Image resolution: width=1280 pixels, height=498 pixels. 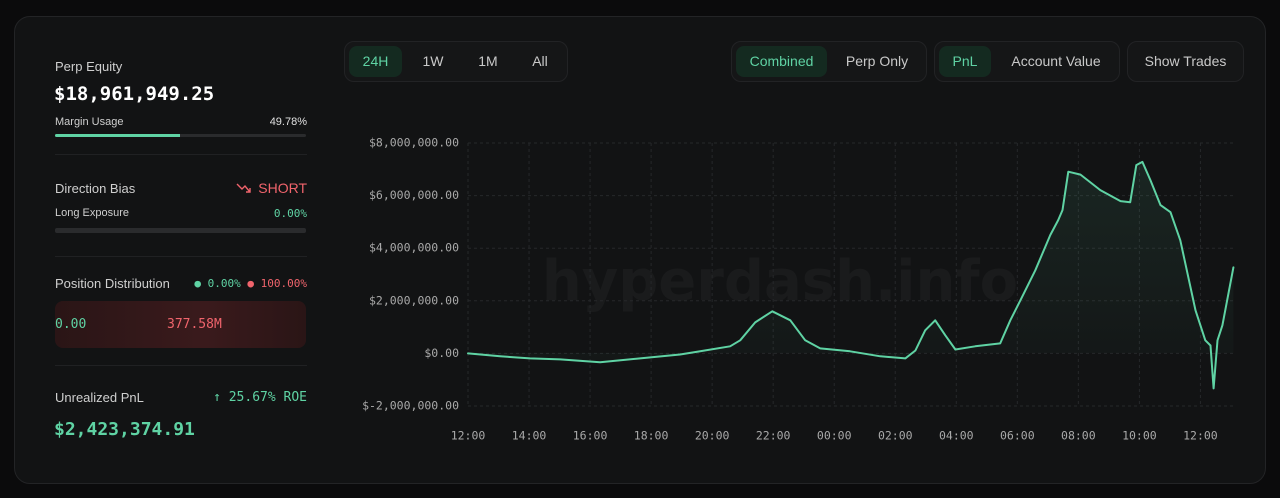 What do you see at coordinates (877, 61) in the screenshot?
I see `tab: Perp Only` at bounding box center [877, 61].